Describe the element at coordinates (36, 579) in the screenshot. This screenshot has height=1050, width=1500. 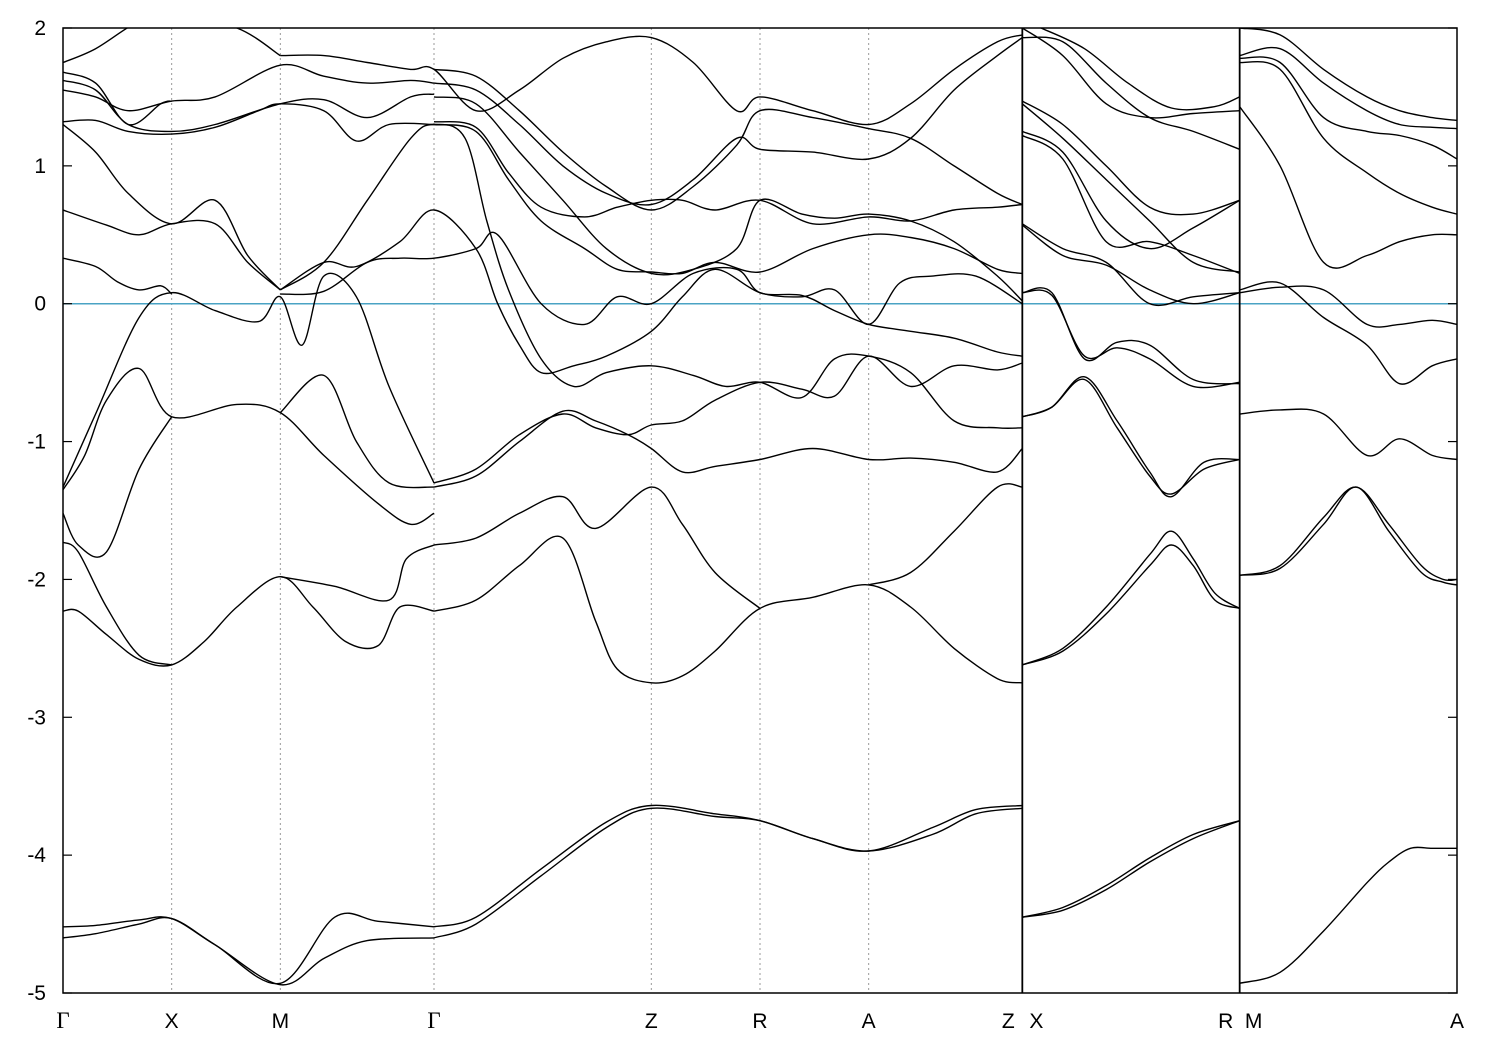
I see `y-tick-label: -2` at that location.